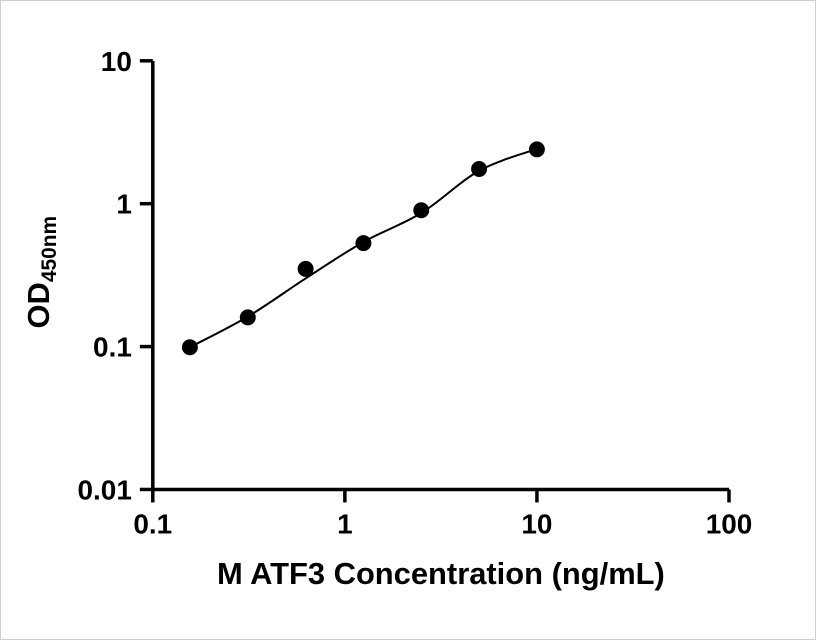  I want to click on y-axis-tick-label: 1, so click(124, 204).